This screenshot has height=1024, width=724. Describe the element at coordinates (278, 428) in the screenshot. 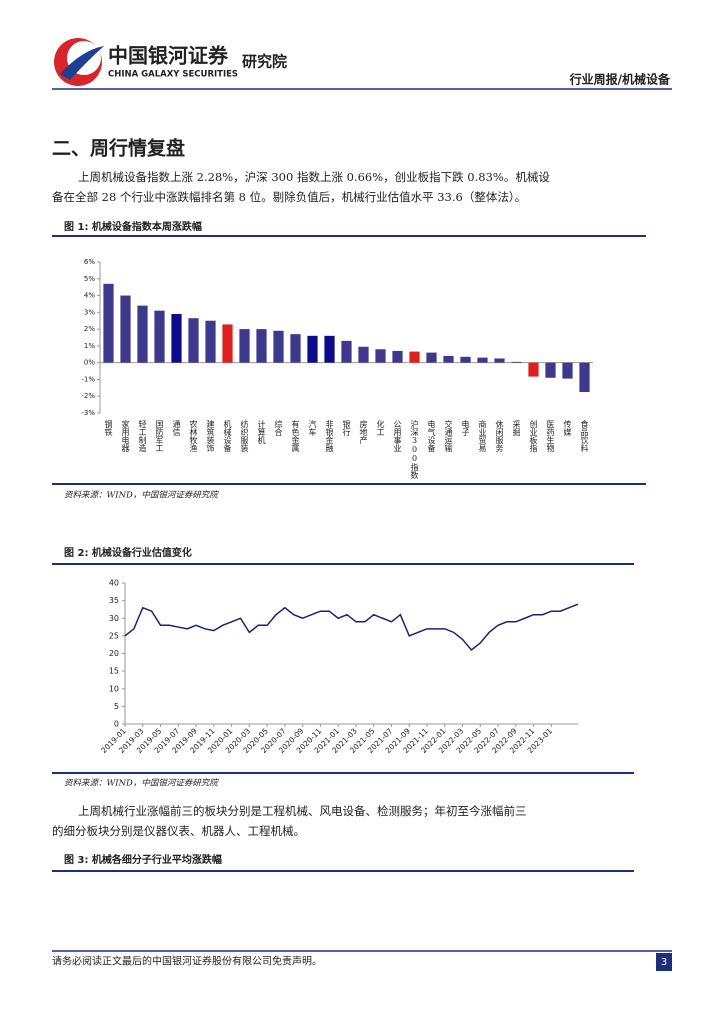

I see `x-tick-label: 综合` at that location.